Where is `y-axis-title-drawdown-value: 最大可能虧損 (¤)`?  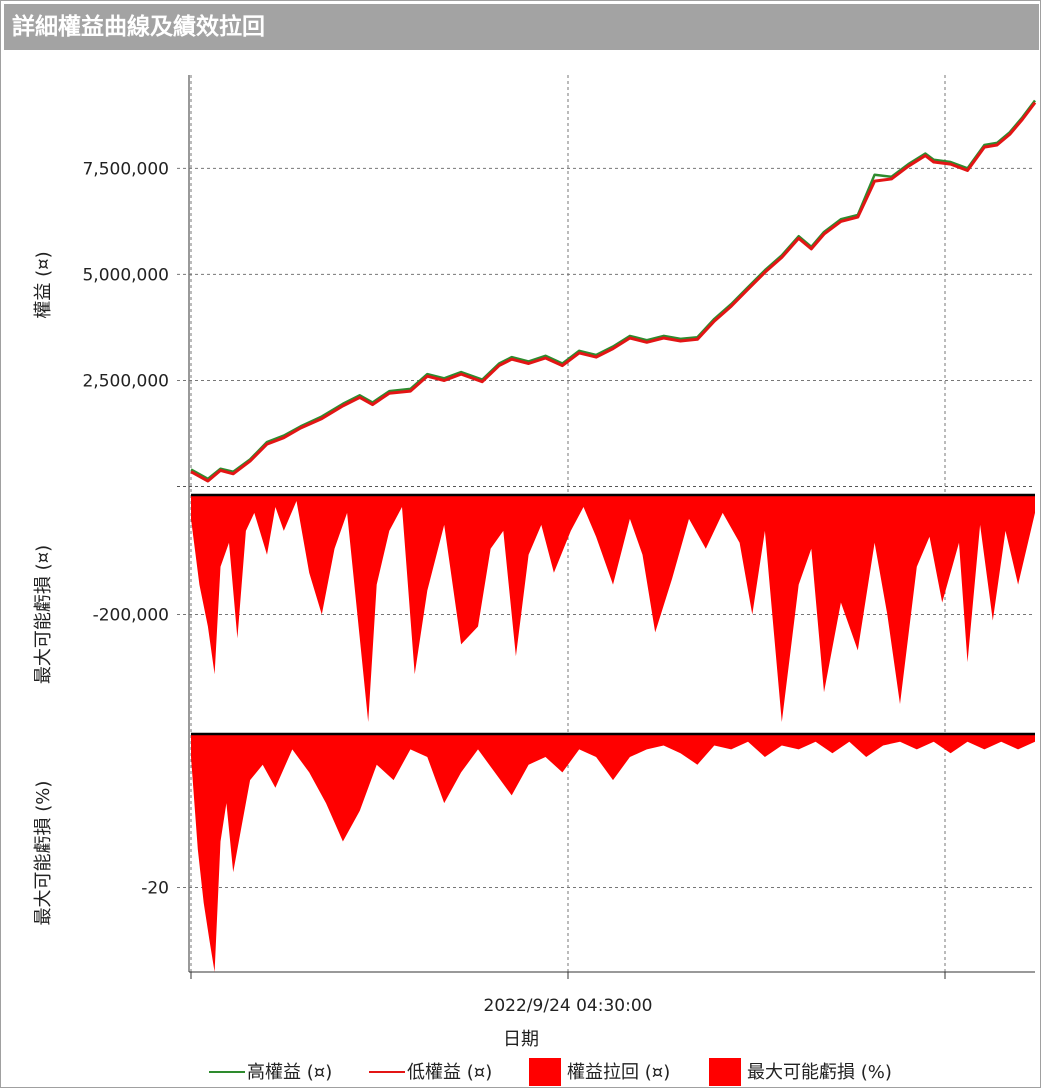 y-axis-title-drawdown-value: 最大可能虧損 (¤) is located at coordinates (43, 614).